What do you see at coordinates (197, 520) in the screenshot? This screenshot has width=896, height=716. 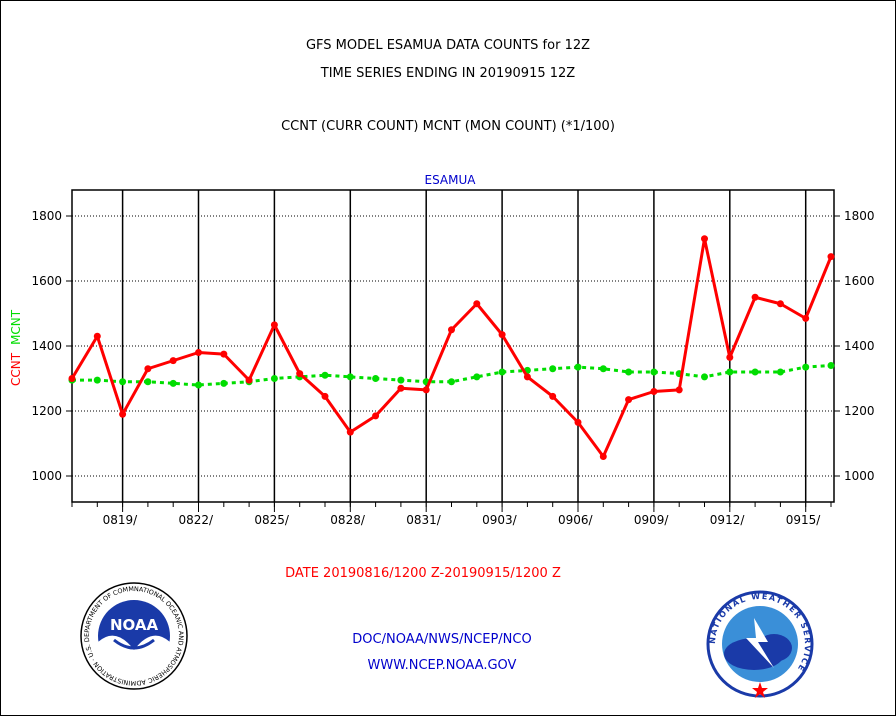 I see `x-tick-label: 0822/` at bounding box center [197, 520].